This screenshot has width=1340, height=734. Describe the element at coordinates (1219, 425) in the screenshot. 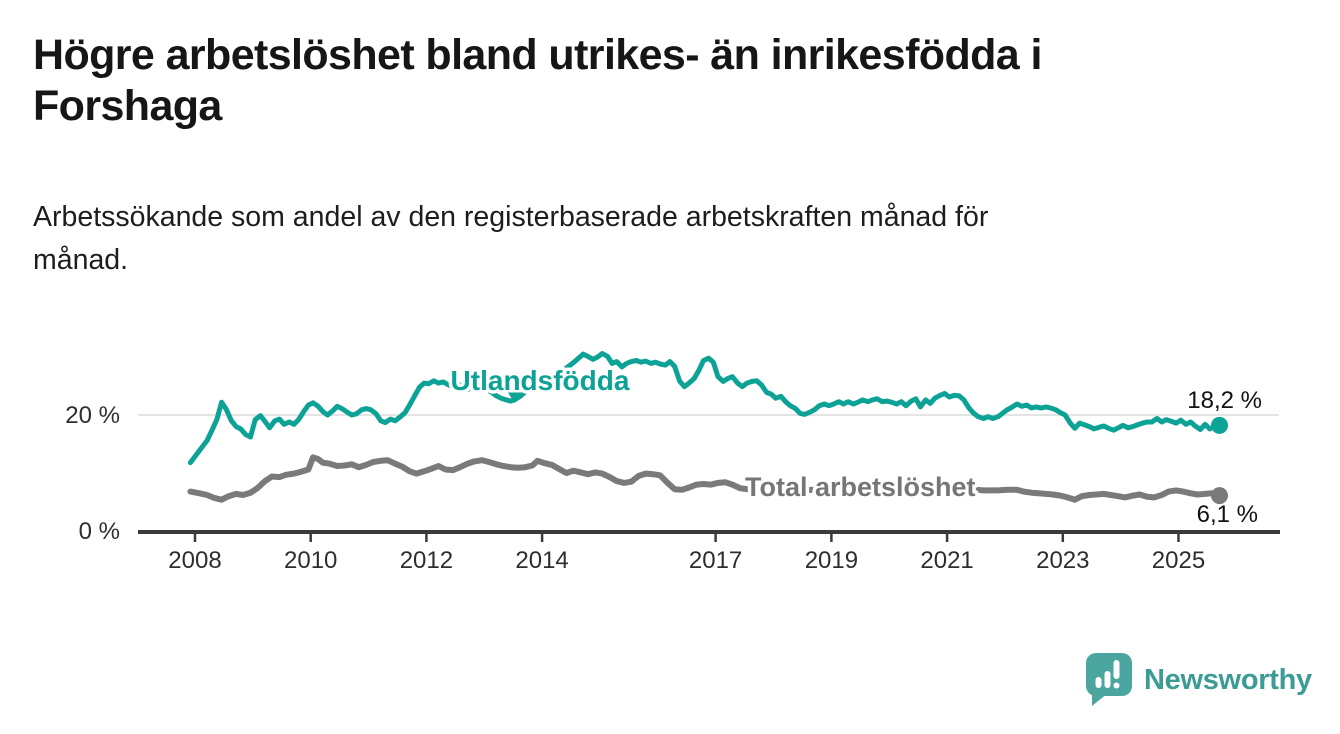

I see `end-dot-utlandsf-dda` at that location.